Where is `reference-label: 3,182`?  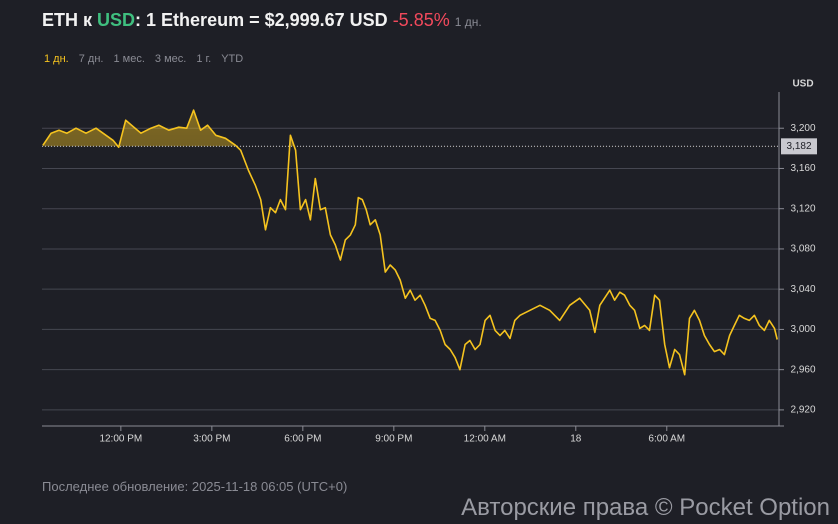
reference-label: 3,182 is located at coordinates (798, 146).